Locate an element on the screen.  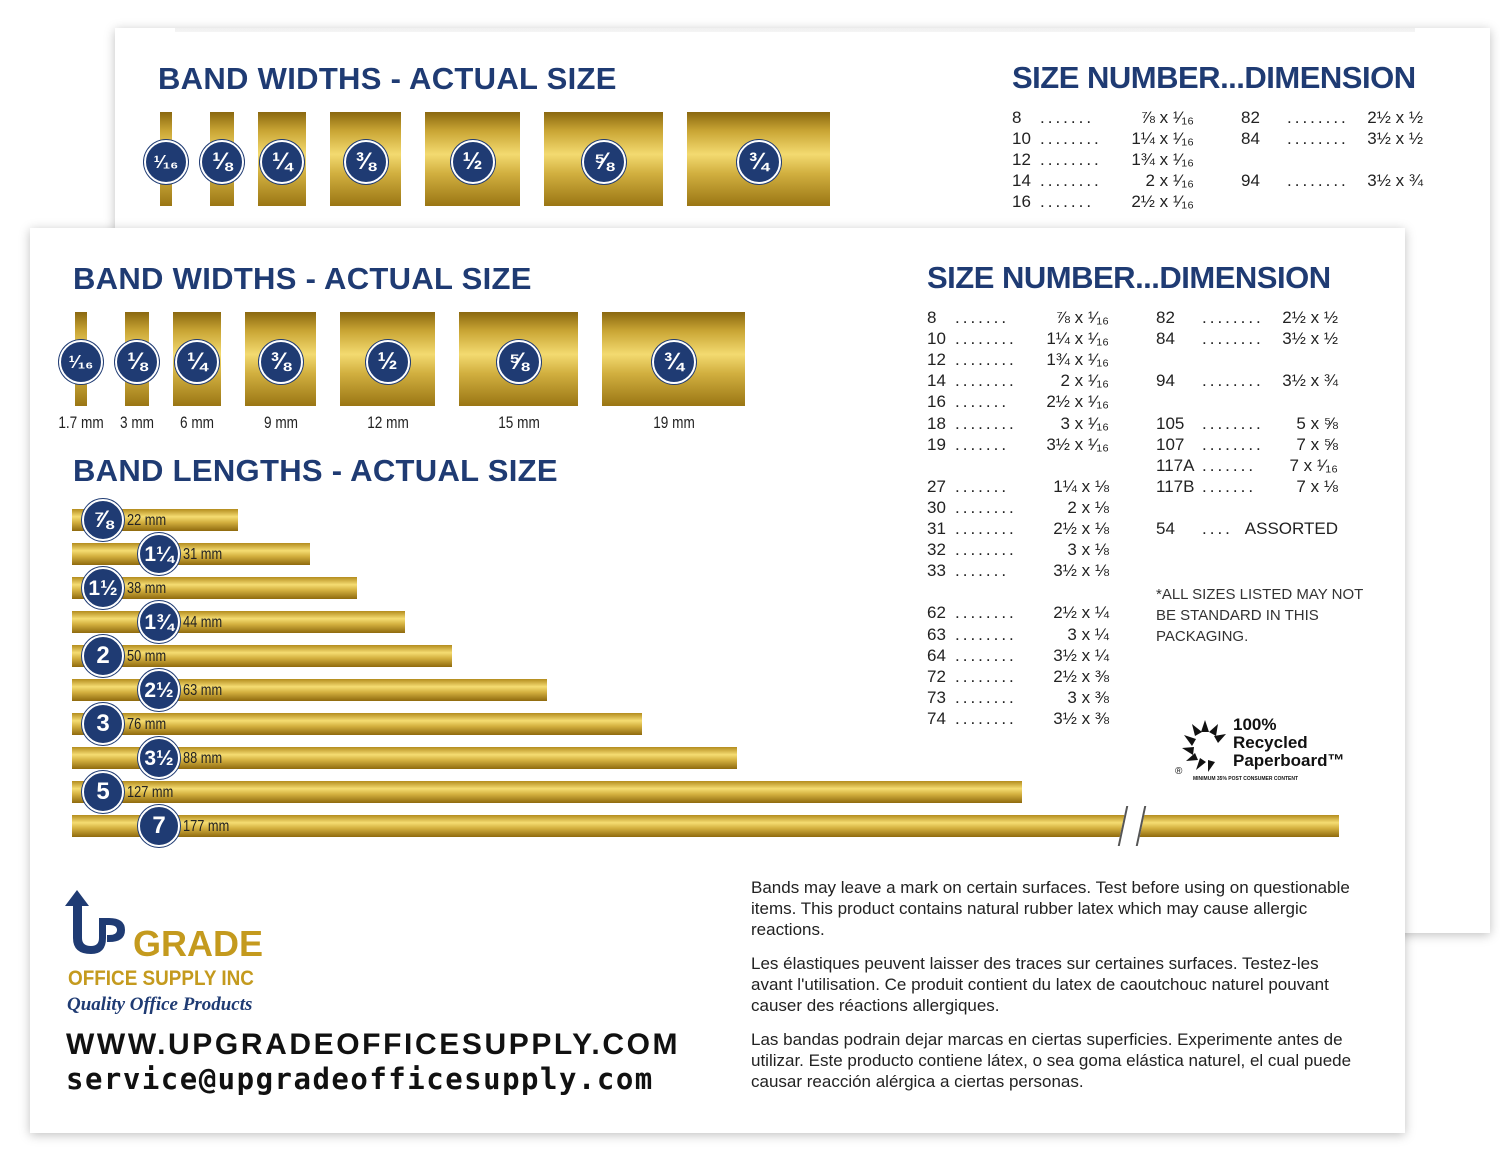
size-number: 12 is located at coordinates (936, 360).